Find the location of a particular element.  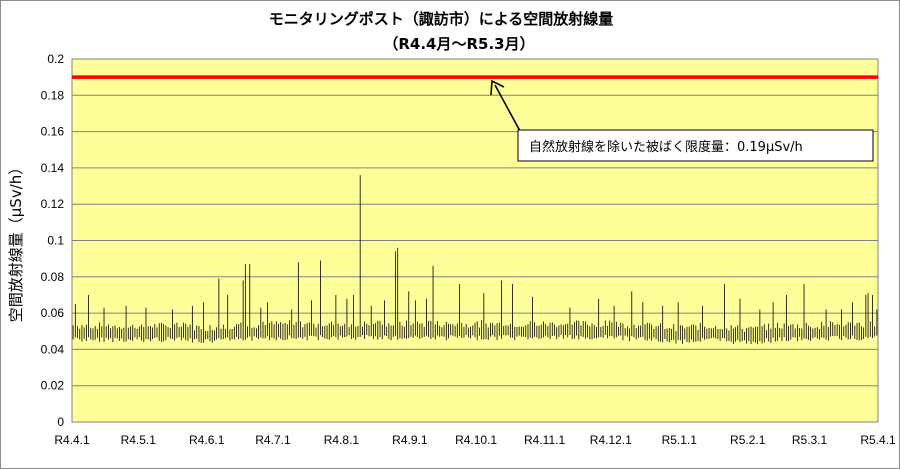

annotation-arrow is located at coordinates (507, 108).